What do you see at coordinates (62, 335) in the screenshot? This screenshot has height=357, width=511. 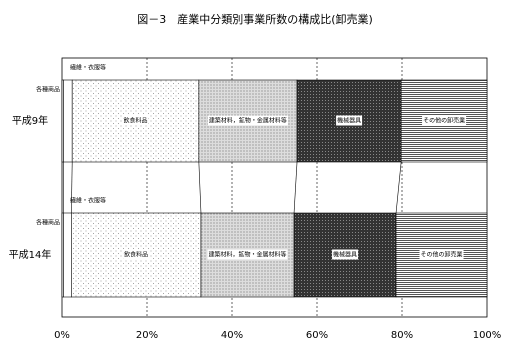 I see `x-tick-label: 0%` at bounding box center [62, 335].